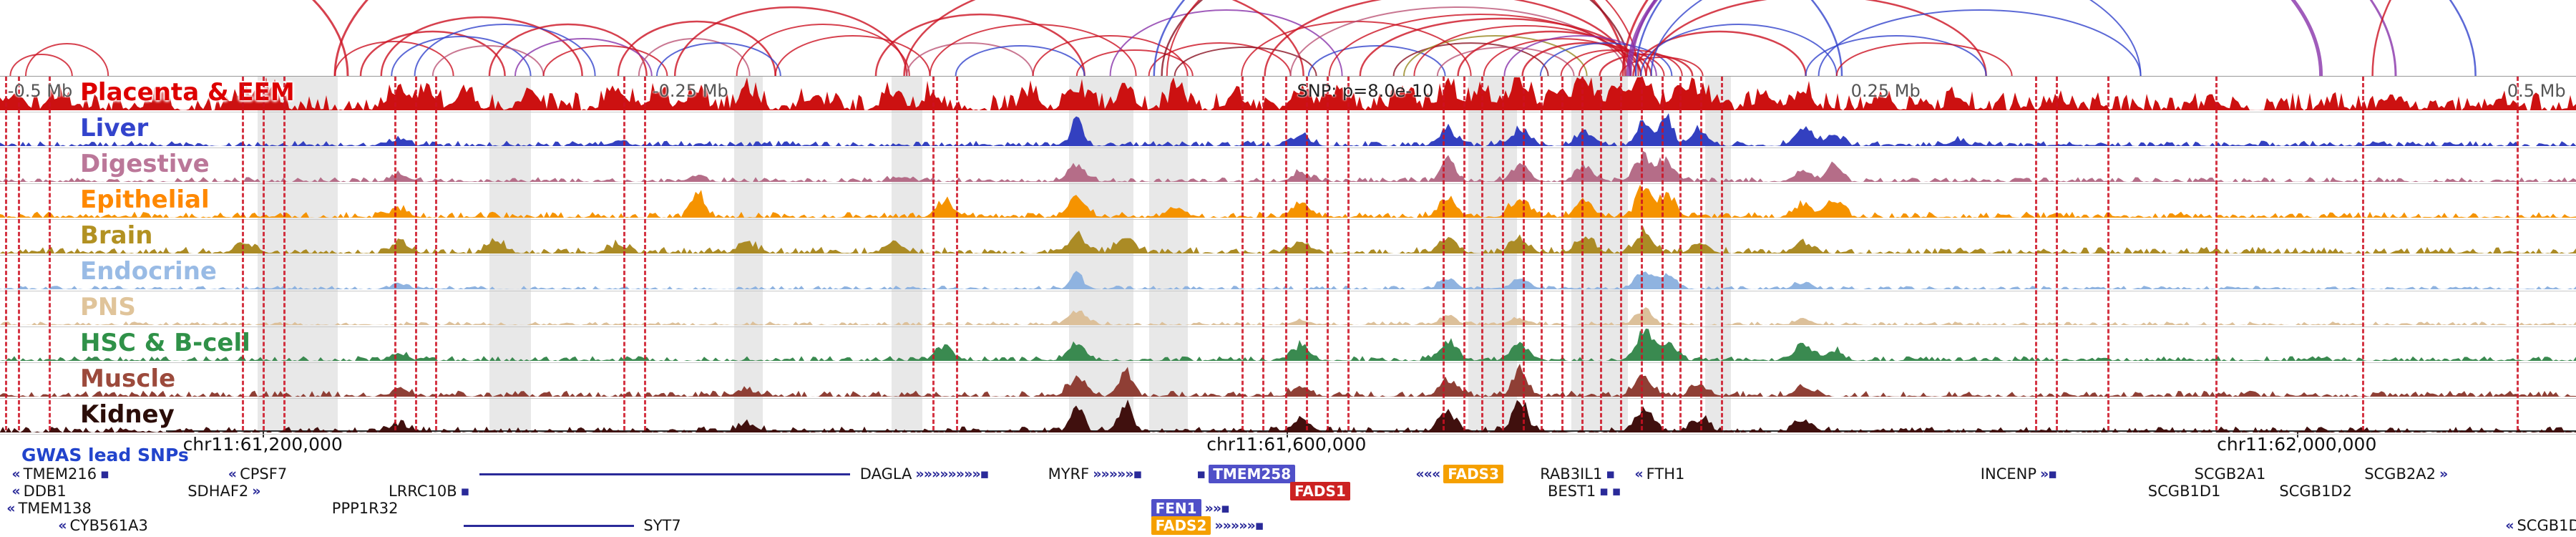 This screenshot has height=537, width=2576. I want to click on signal-brain, so click(1288, 239).